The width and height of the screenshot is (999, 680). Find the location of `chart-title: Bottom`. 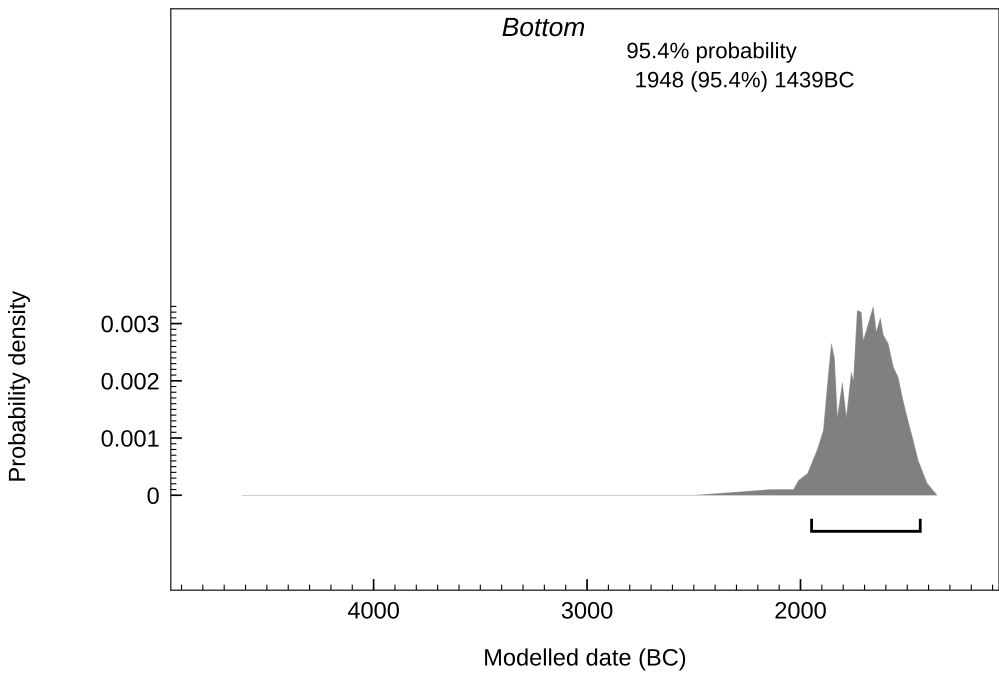

chart-title: Bottom is located at coordinates (543, 27).